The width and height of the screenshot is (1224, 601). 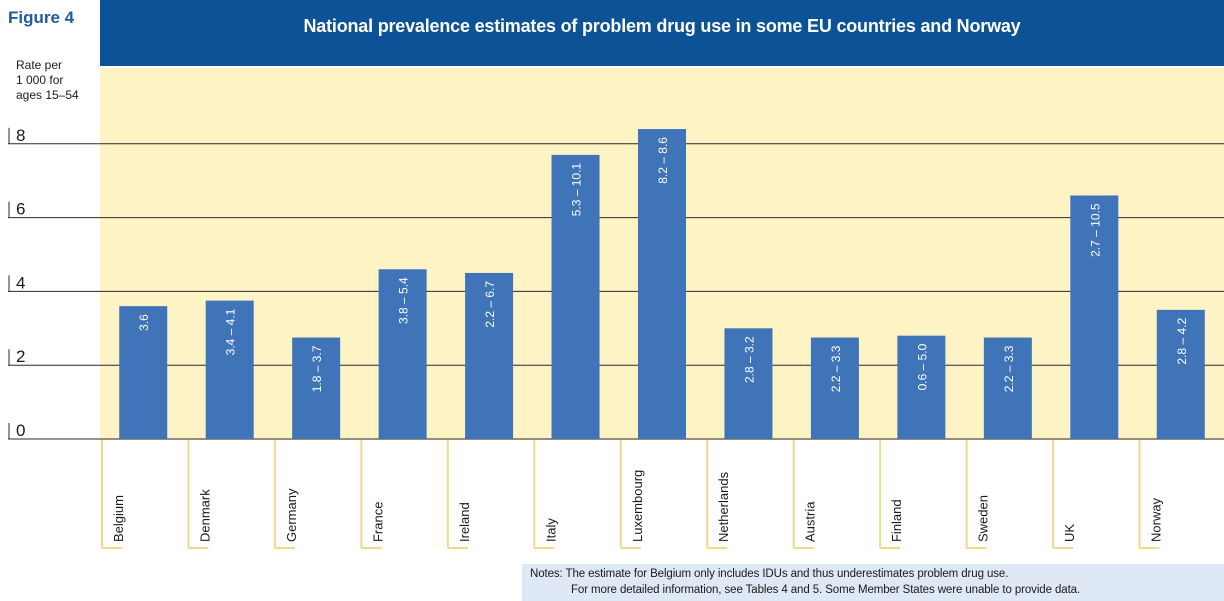 What do you see at coordinates (723, 506) in the screenshot?
I see `category-label: Netherlands` at bounding box center [723, 506].